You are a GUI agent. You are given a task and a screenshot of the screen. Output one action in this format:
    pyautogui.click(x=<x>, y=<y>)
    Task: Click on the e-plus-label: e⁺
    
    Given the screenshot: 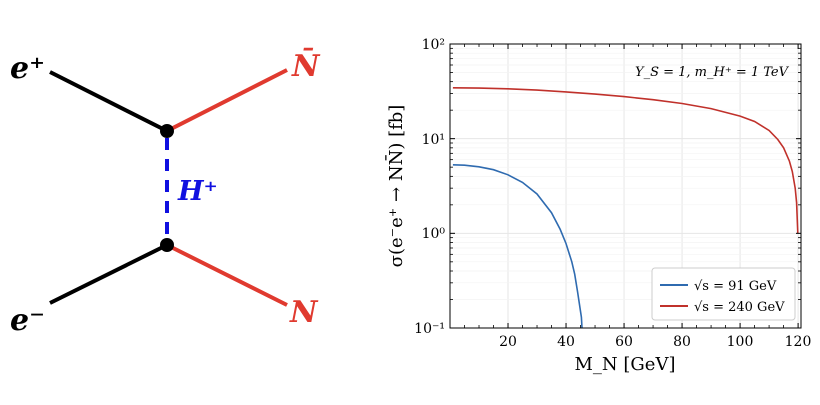 What is the action you would take?
    pyautogui.click(x=27, y=68)
    